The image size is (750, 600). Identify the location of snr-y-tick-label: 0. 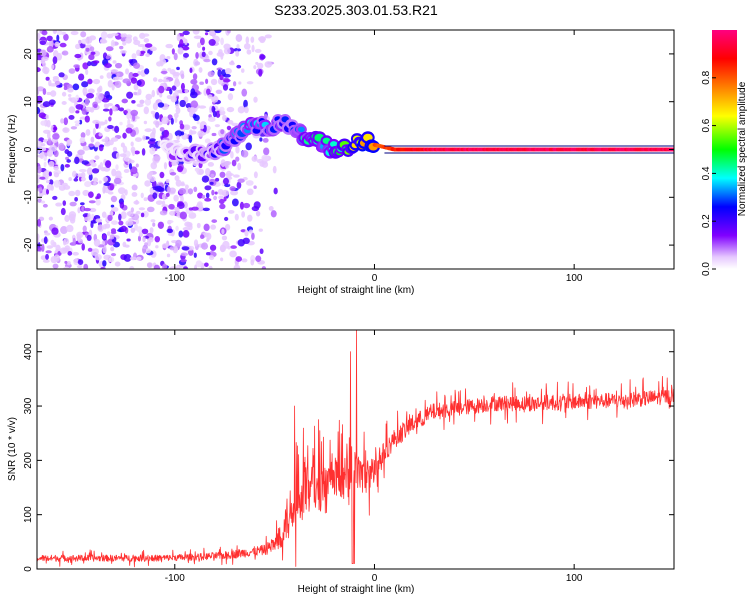
(28, 569).